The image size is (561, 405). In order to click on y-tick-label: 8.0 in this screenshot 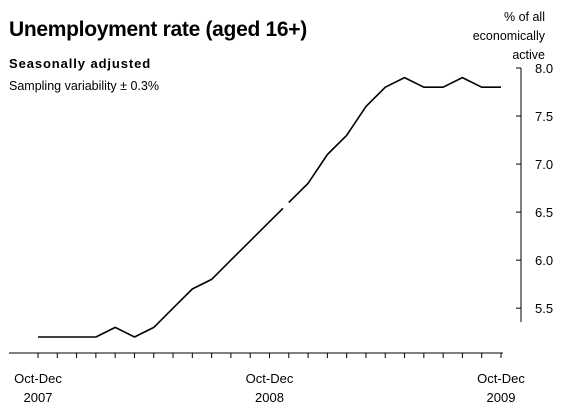, I will do `click(544, 68)`.